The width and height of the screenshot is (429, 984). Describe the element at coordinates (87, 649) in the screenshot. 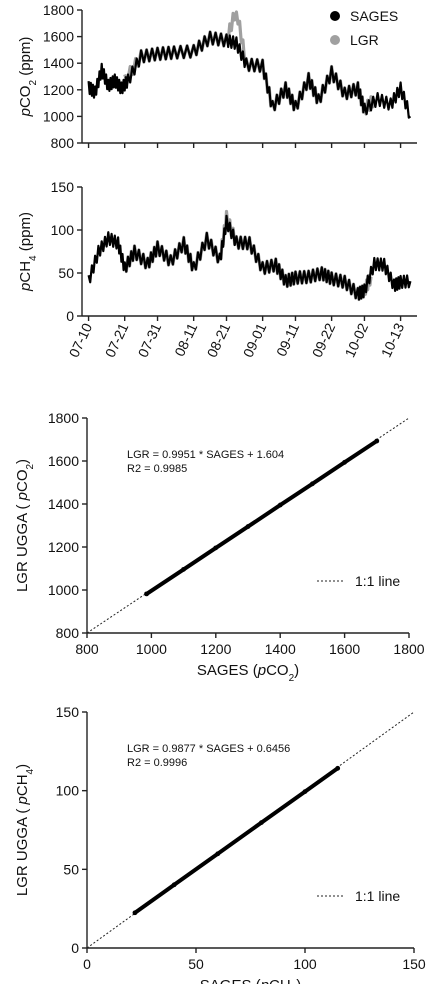

I see `x-tick-label: 800` at that location.